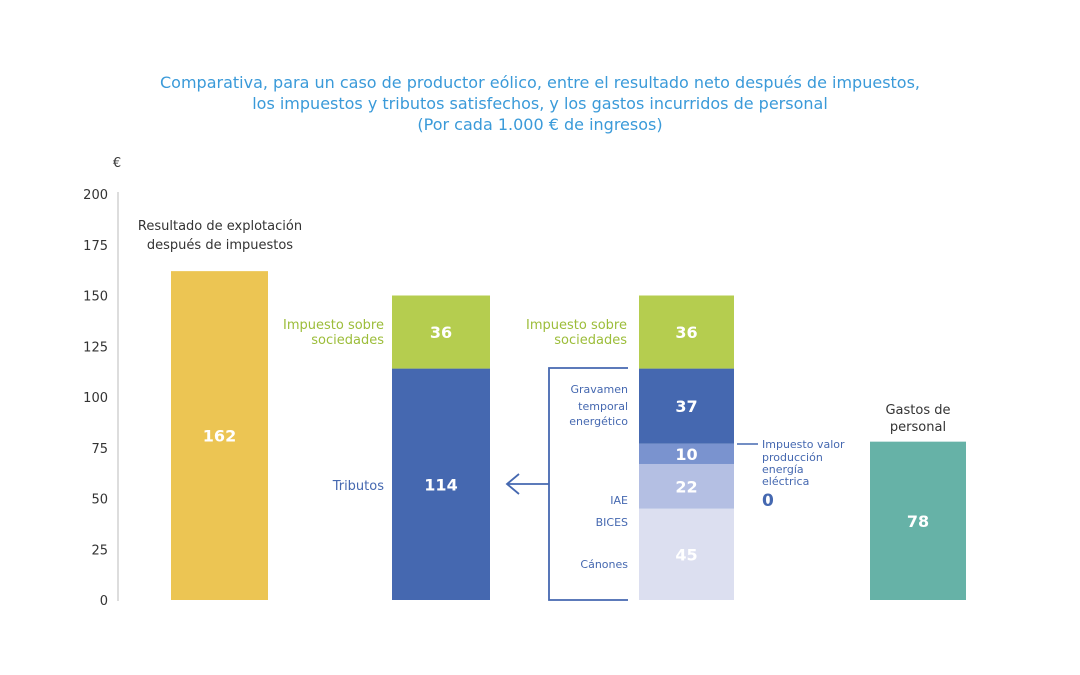 This screenshot has width=1080, height=675. Describe the element at coordinates (590, 340) in the screenshot. I see `is-label-b-line2: sociedades` at that location.